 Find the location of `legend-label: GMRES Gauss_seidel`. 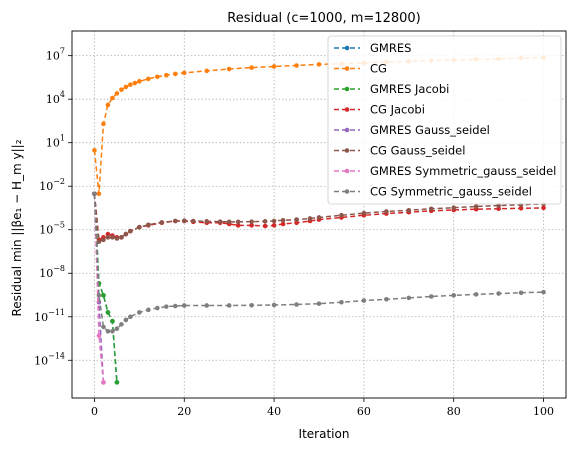

legend-label: GMRES Gauss_seidel is located at coordinates (430, 130).